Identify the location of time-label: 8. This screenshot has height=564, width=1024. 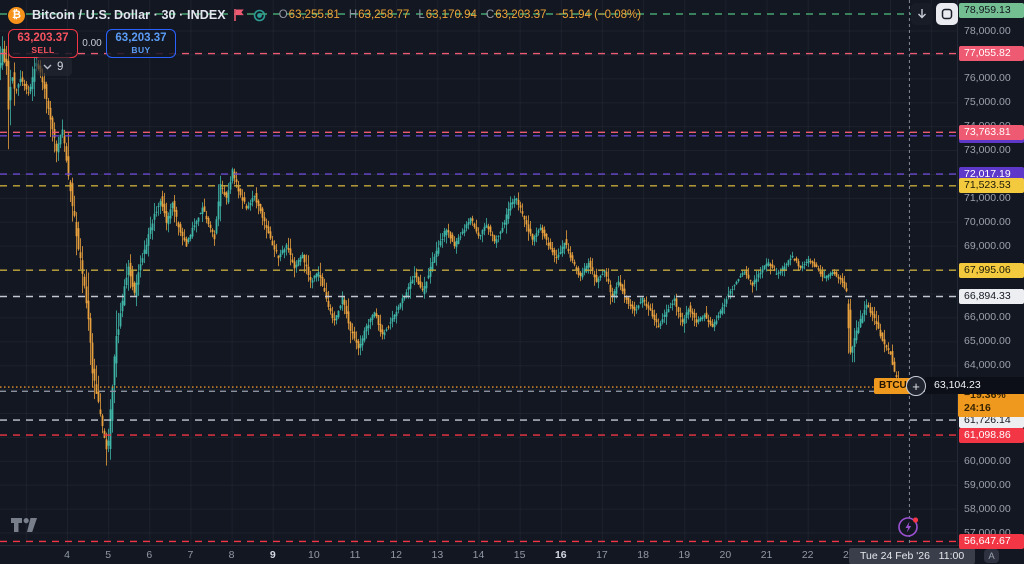
(231, 555).